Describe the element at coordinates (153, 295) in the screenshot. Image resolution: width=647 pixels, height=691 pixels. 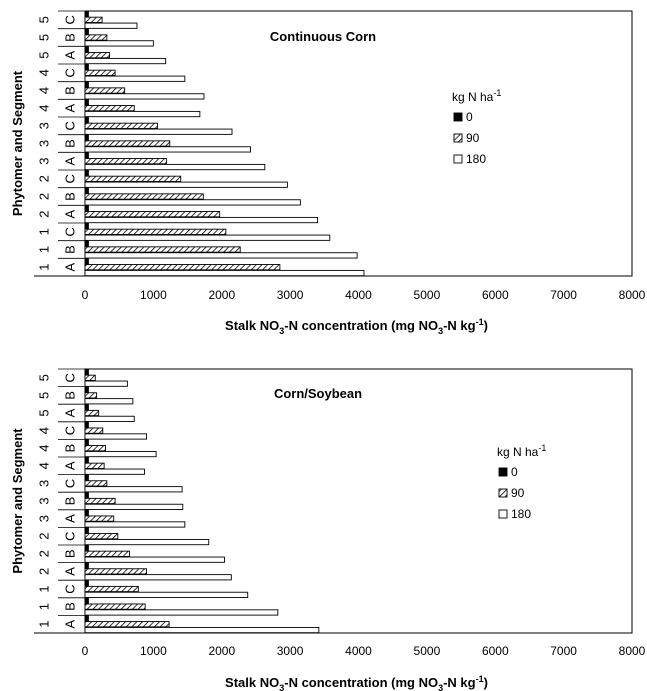
I see `x-tick-label: 1000` at that location.